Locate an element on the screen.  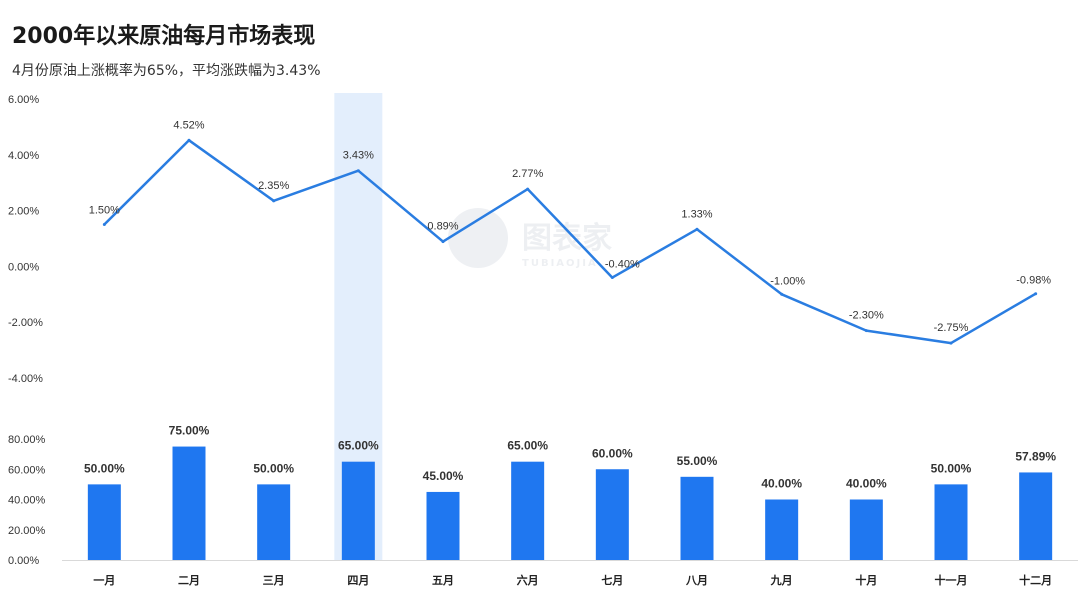
line-data-label: 4.52% is located at coordinates (188, 125).